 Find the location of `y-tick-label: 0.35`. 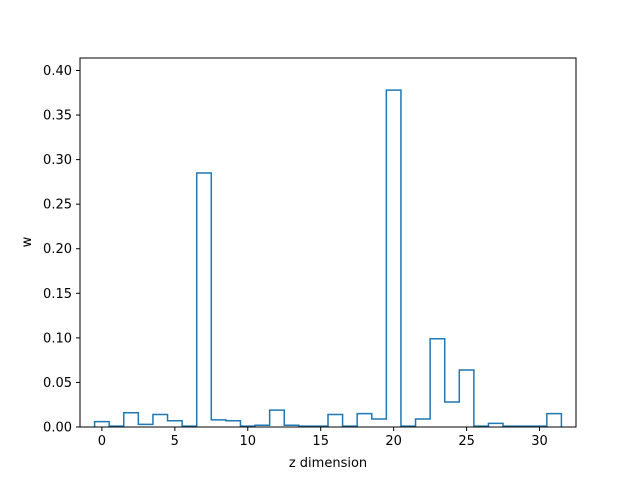

y-tick-label: 0.35 is located at coordinates (57, 116).